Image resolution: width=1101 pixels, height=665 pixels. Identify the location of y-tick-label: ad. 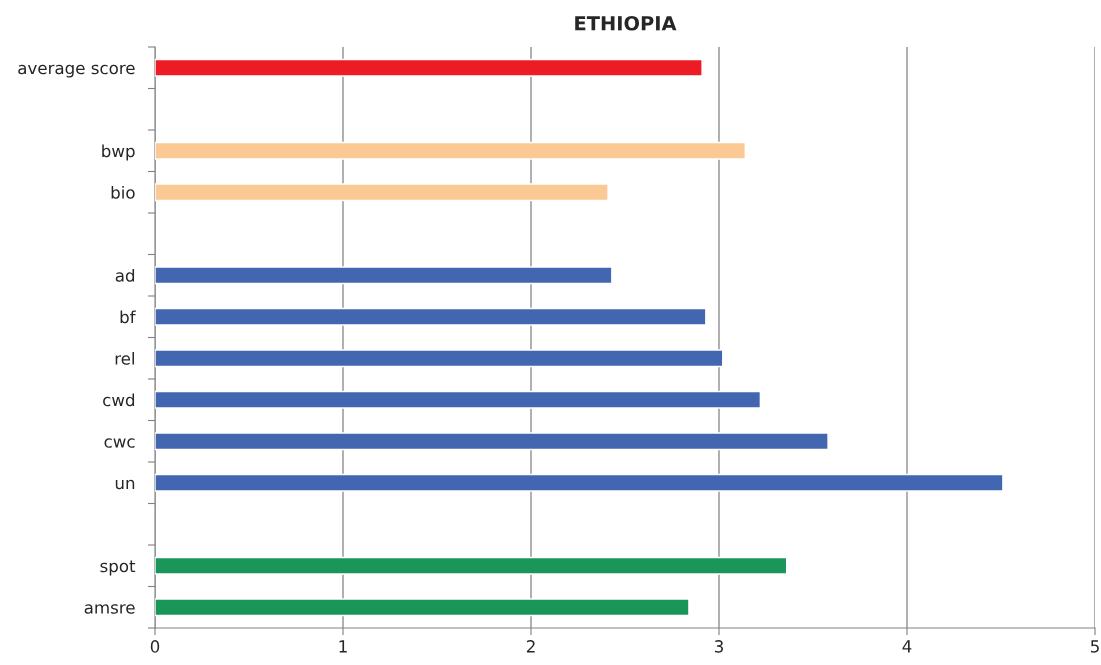
(125, 275).